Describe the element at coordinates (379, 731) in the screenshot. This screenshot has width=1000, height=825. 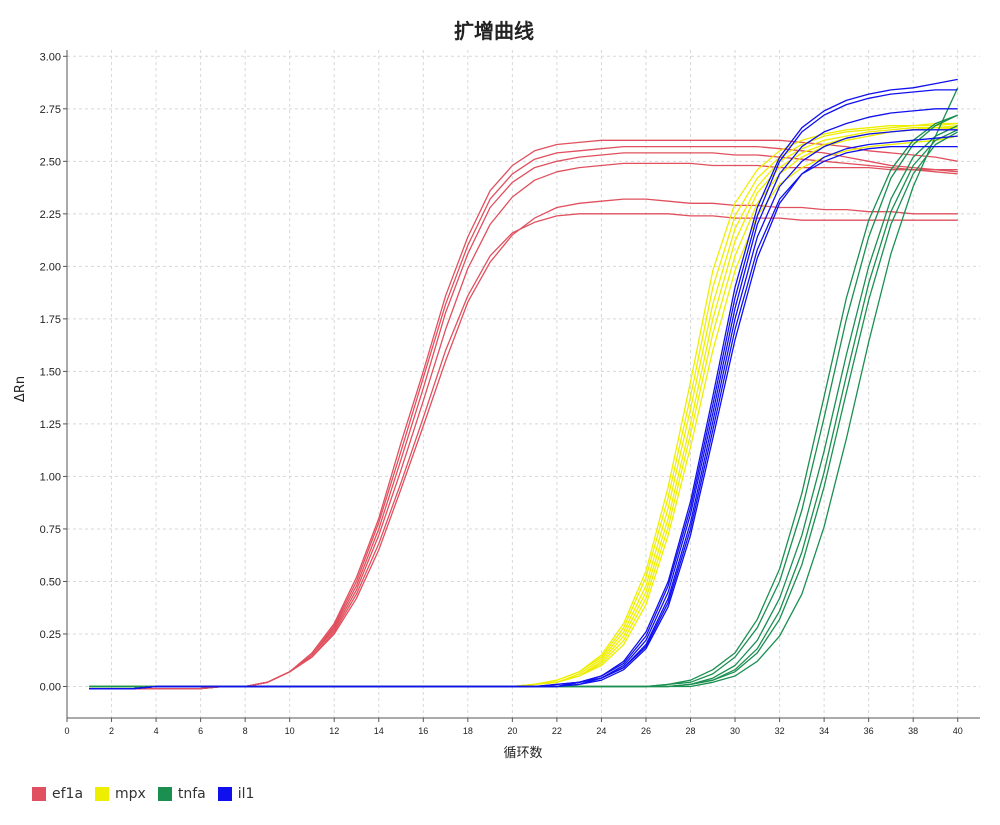
I see `x-tick-label: 14` at that location.